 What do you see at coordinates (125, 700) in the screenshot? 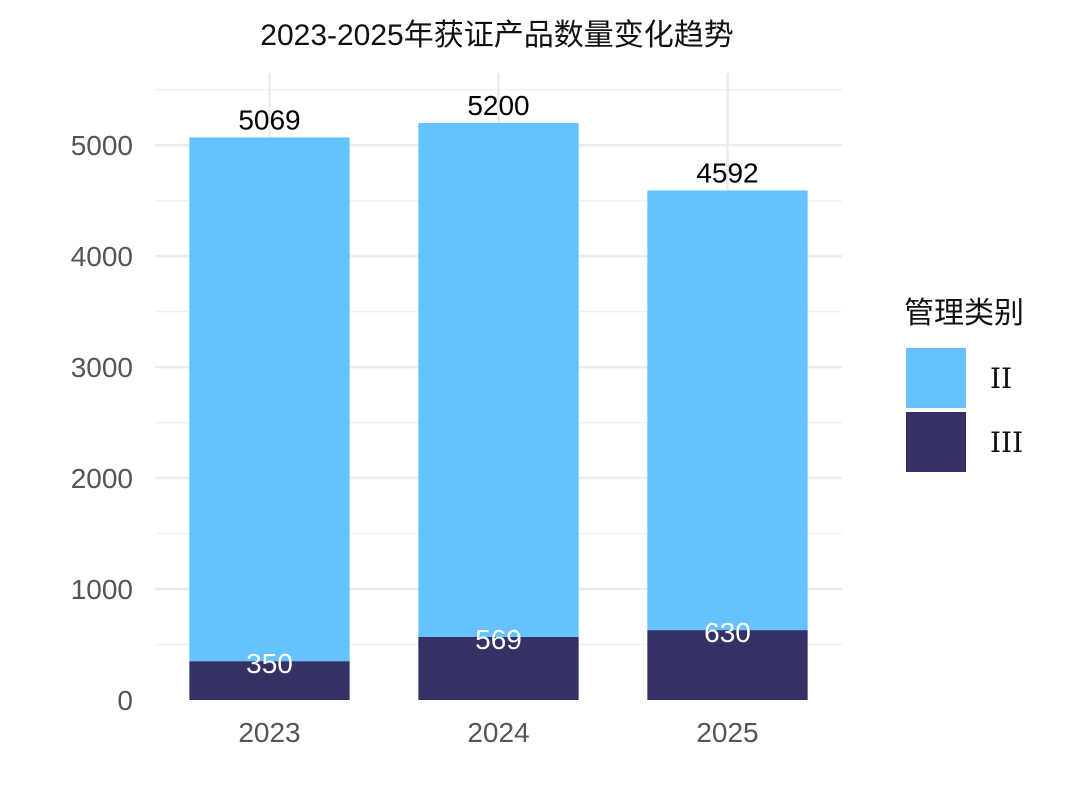
I see `y-tick-label: 0` at bounding box center [125, 700].